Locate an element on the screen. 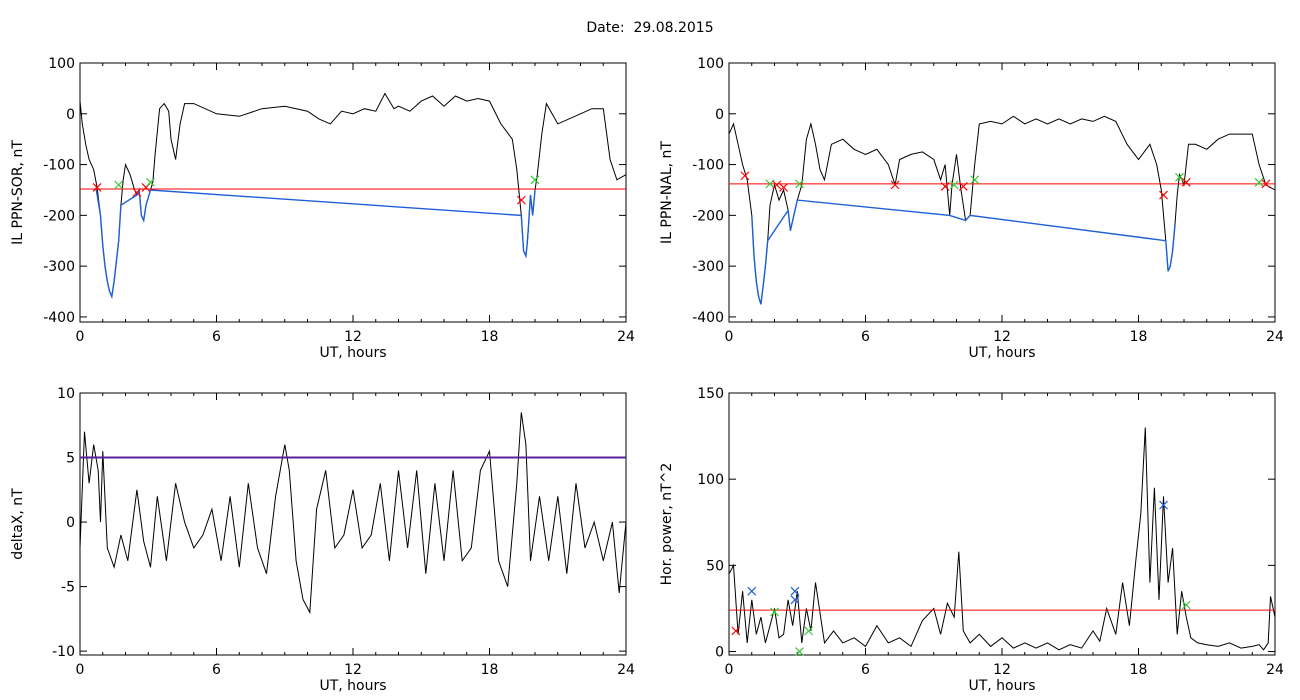 This screenshot has height=700, width=1300. y-tick-label: -10 is located at coordinates (63, 652).